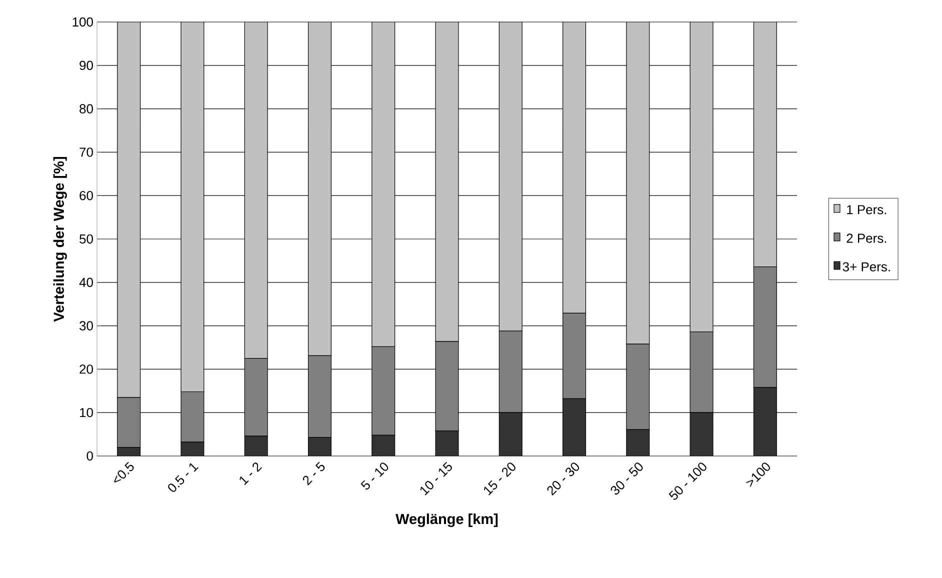 Image resolution: width=942 pixels, height=578 pixels. Describe the element at coordinates (687, 481) in the screenshot. I see `x-tick-label: 50 - 100` at that location.